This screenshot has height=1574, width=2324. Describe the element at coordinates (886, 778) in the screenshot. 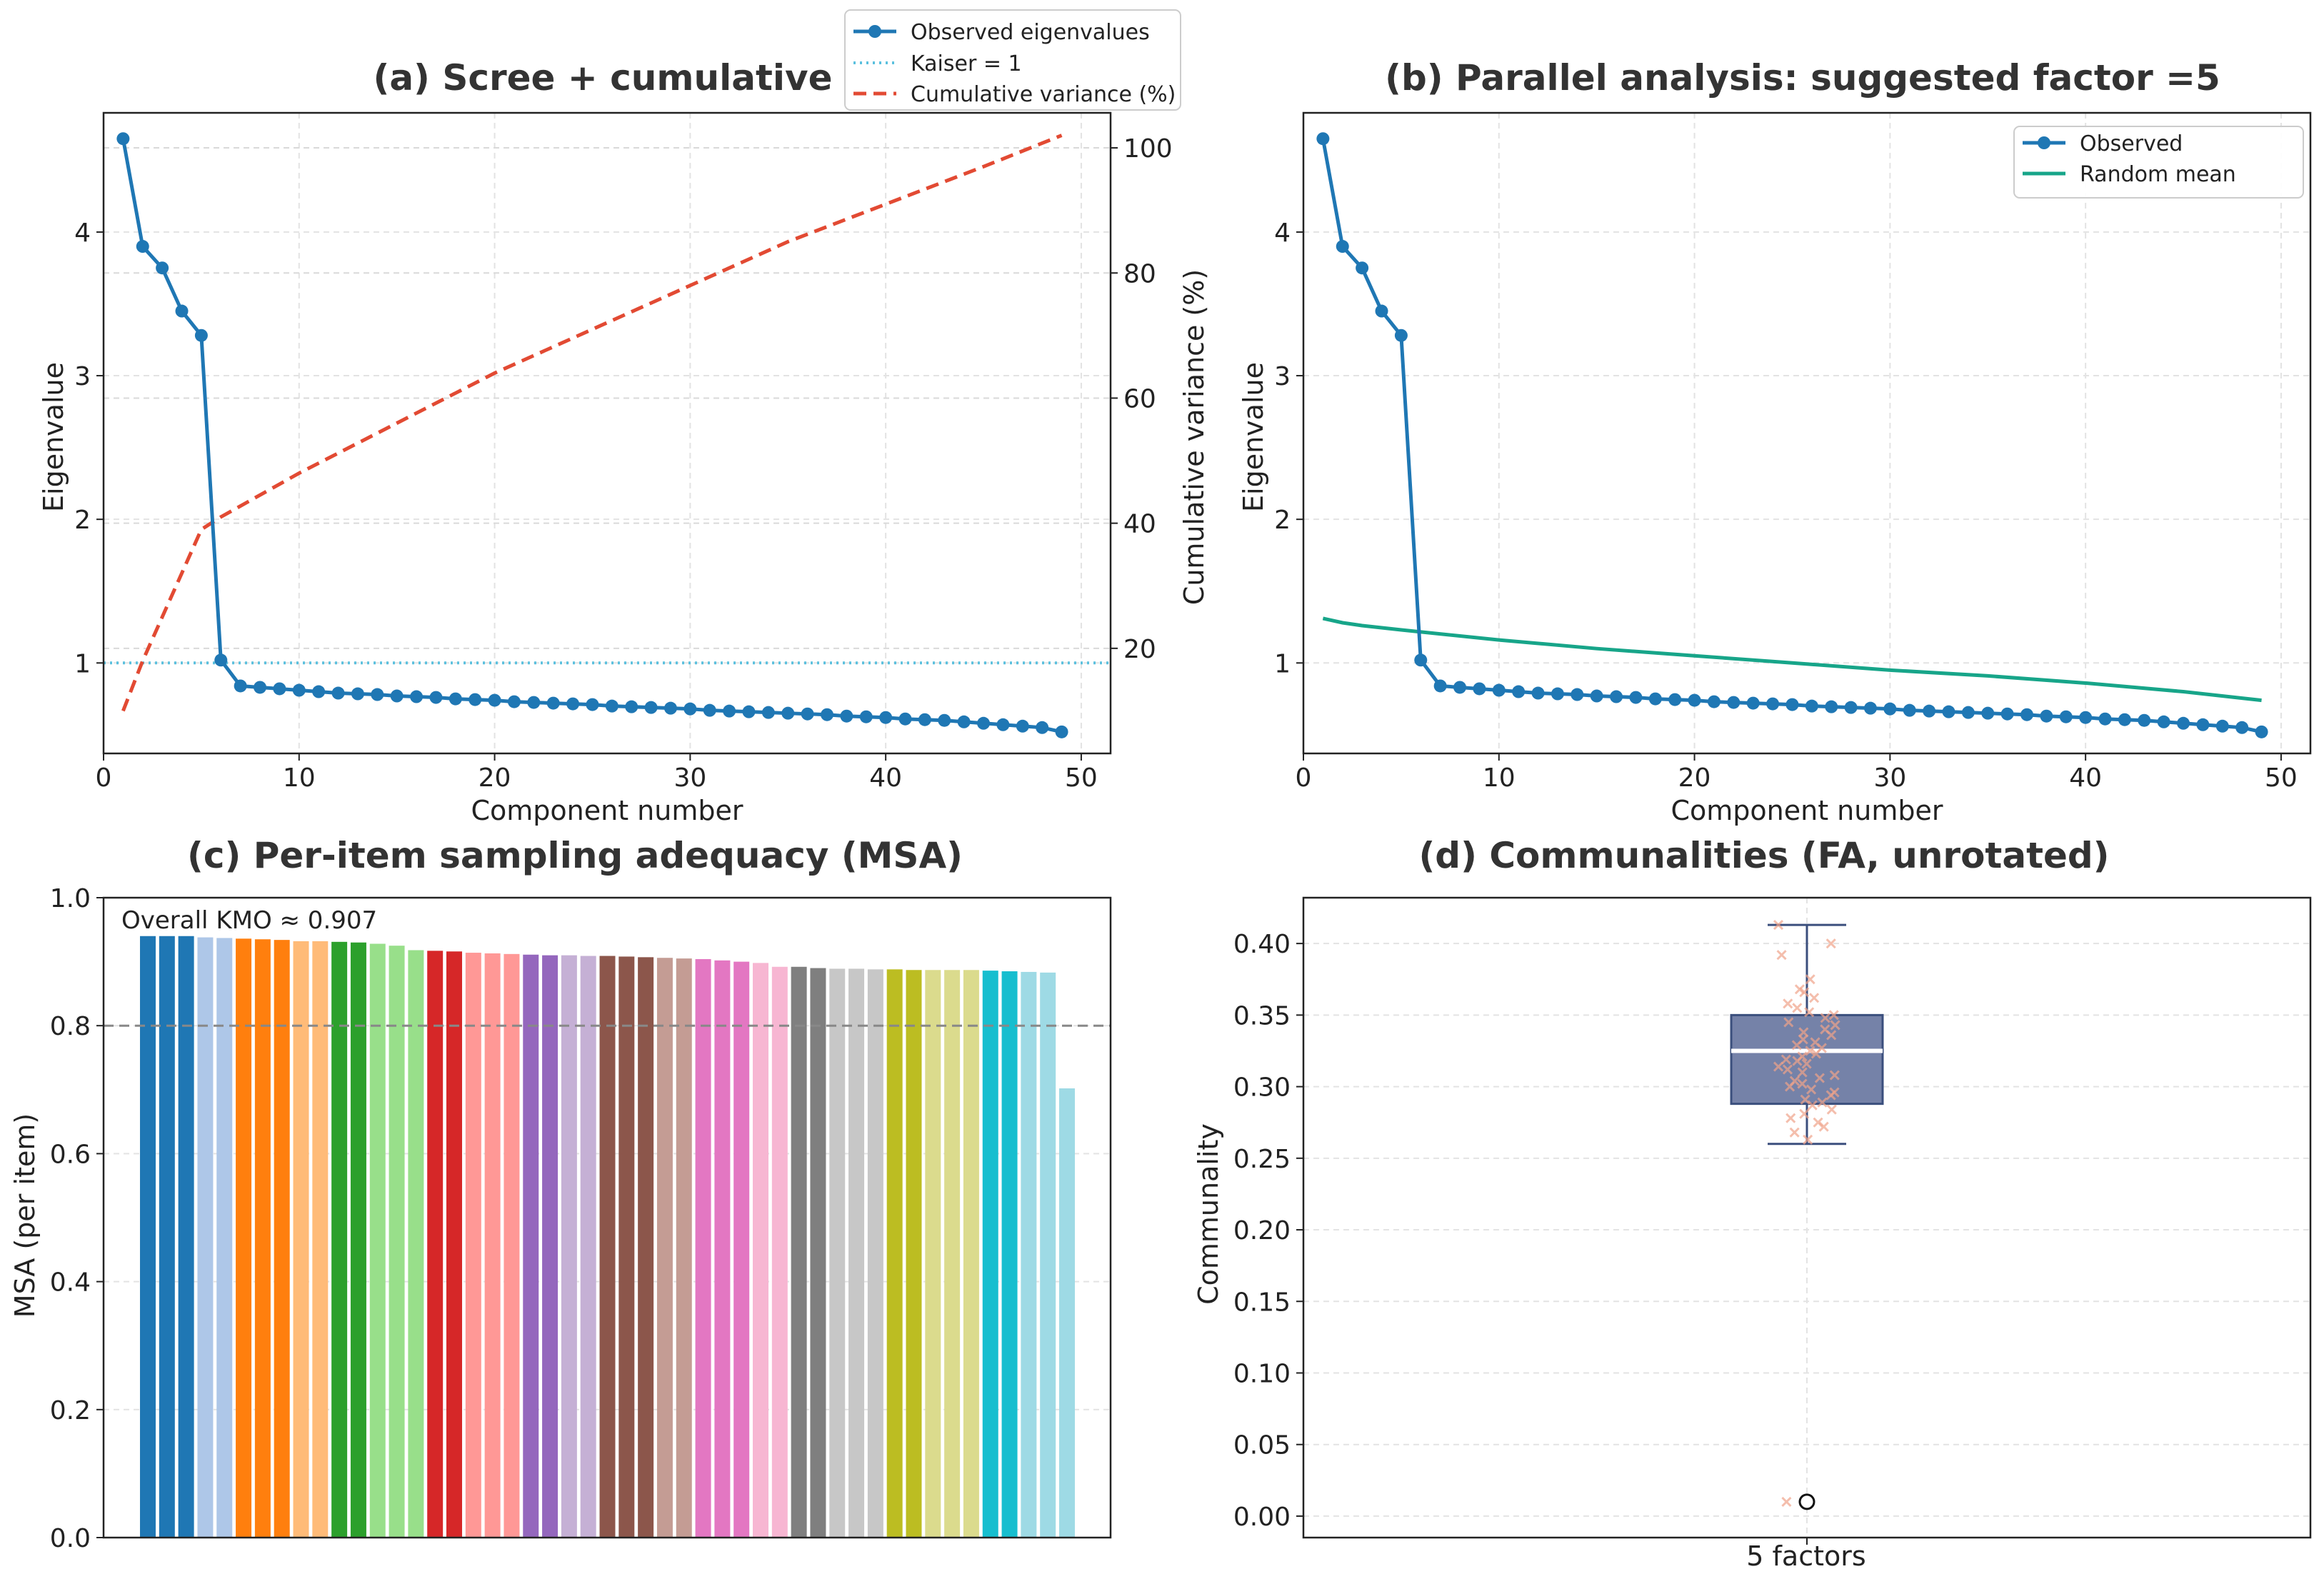

I see `x-tick-label: 40` at that location.